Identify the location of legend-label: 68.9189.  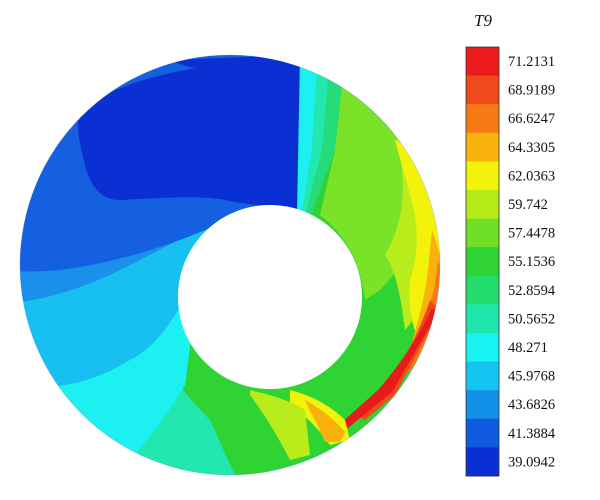
(531, 91).